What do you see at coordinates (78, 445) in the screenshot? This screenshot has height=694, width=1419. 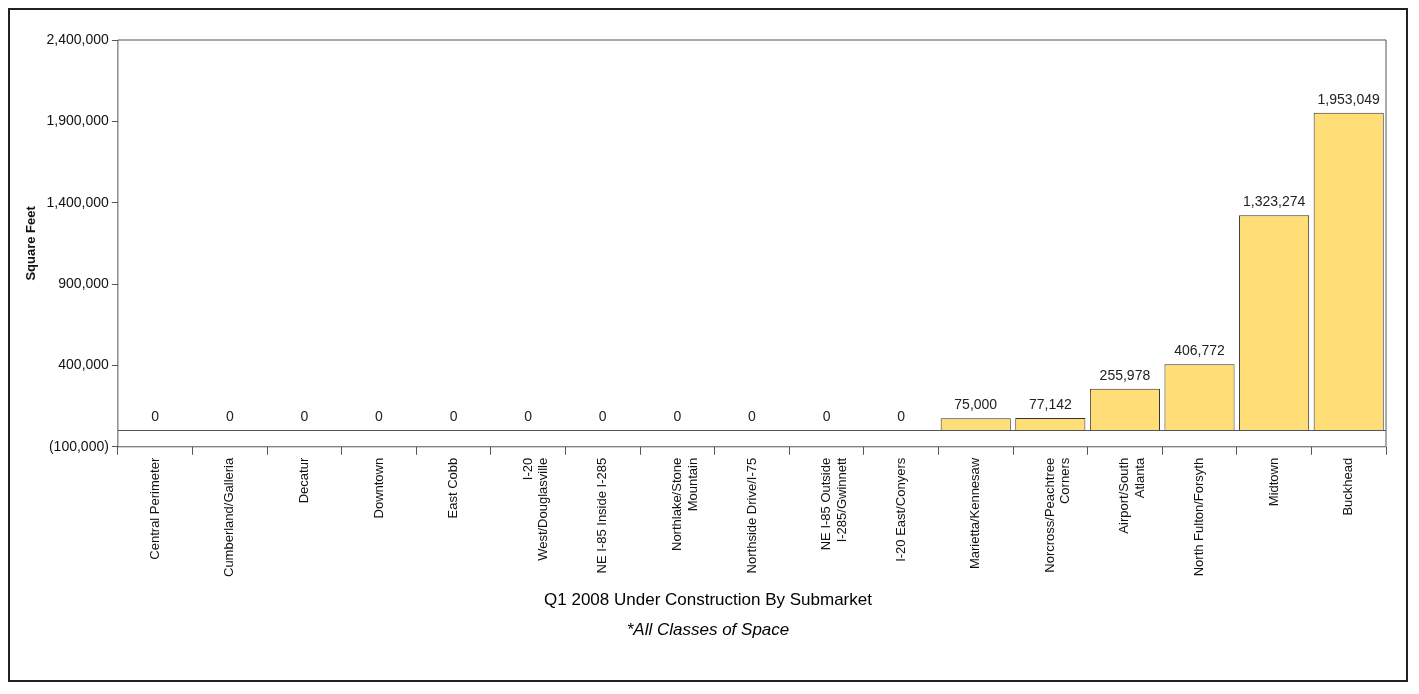 I see `y-tick-label: (100,000)` at bounding box center [78, 445].